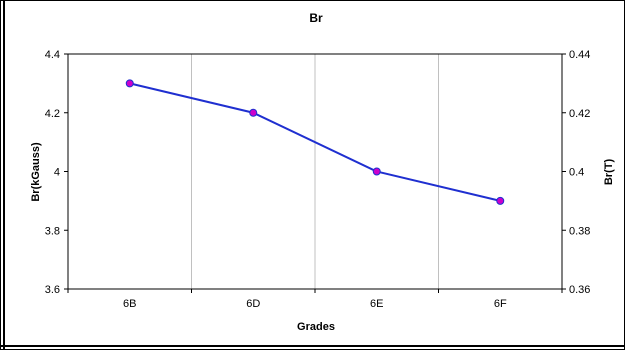 The image size is (625, 350). Describe the element at coordinates (52, 55) in the screenshot. I see `y-tick-label: 4.4` at that location.